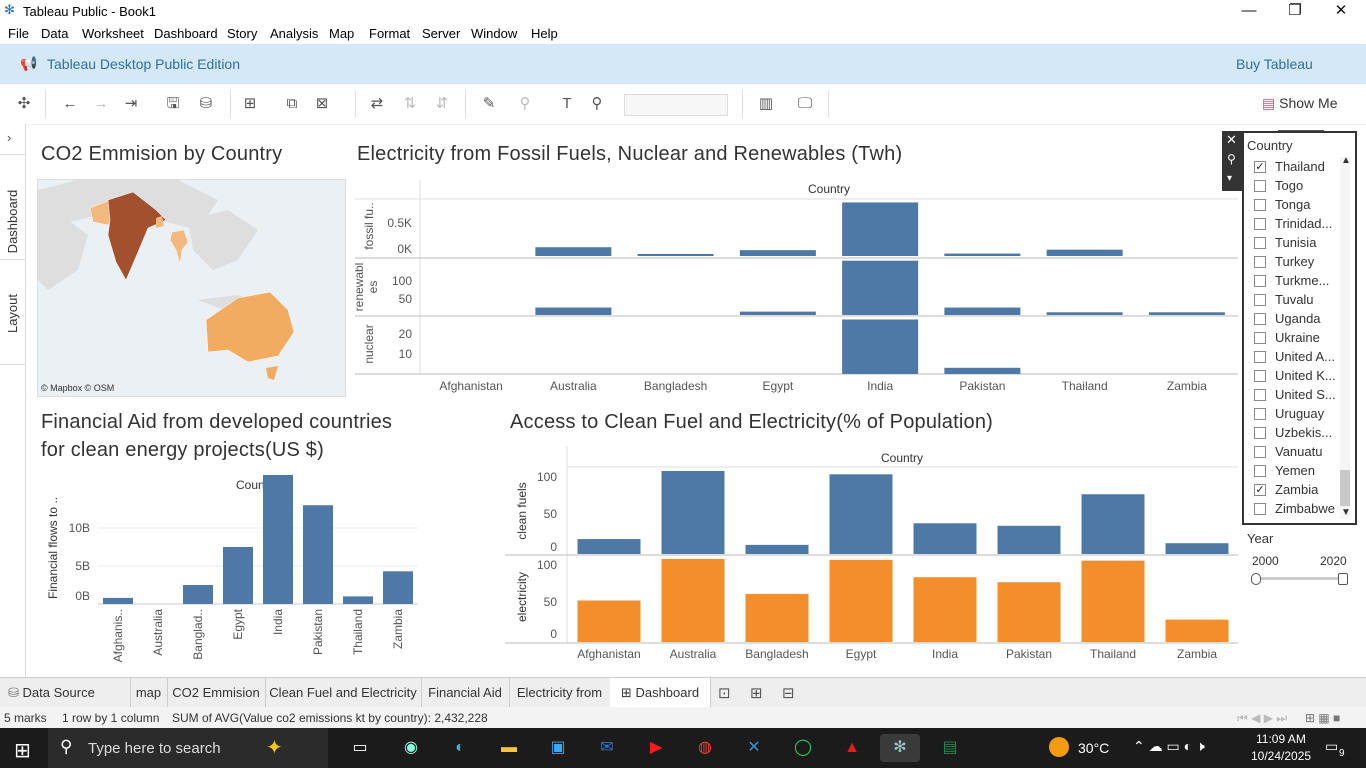  Describe the element at coordinates (342, 33) in the screenshot. I see `menu-map: Map` at that location.